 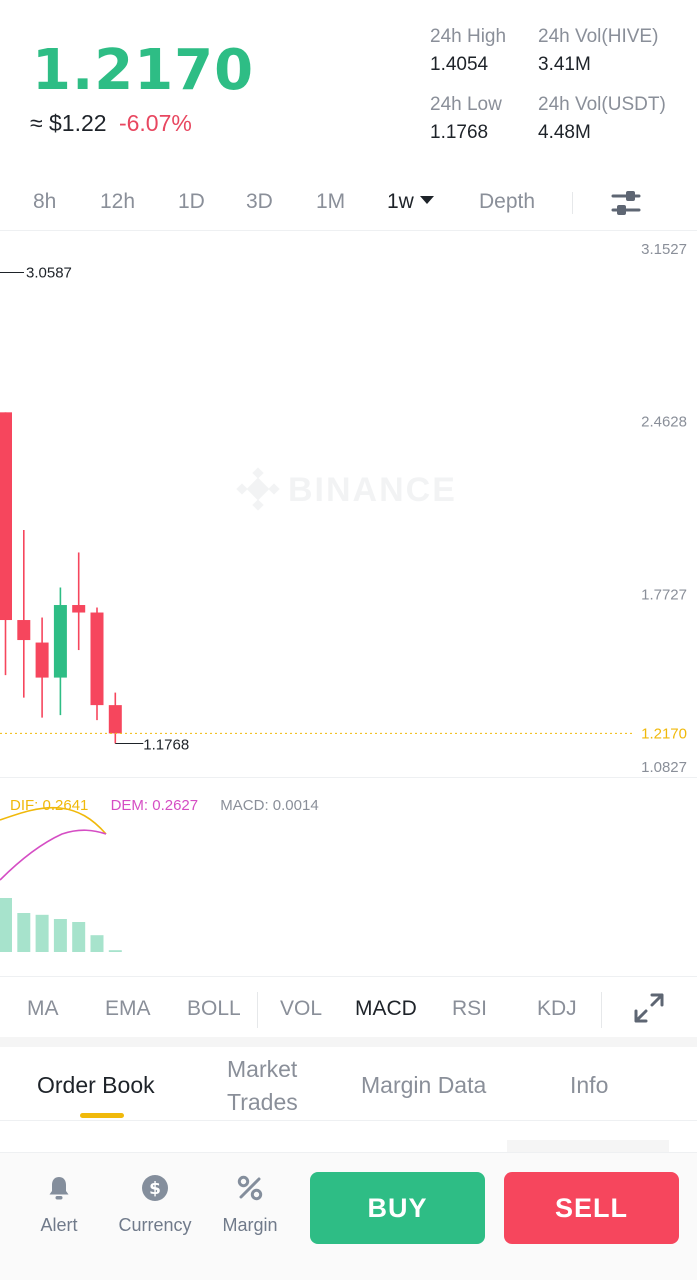 What do you see at coordinates (664, 767) in the screenshot?
I see `y-axis-label: 1.0827` at bounding box center [664, 767].